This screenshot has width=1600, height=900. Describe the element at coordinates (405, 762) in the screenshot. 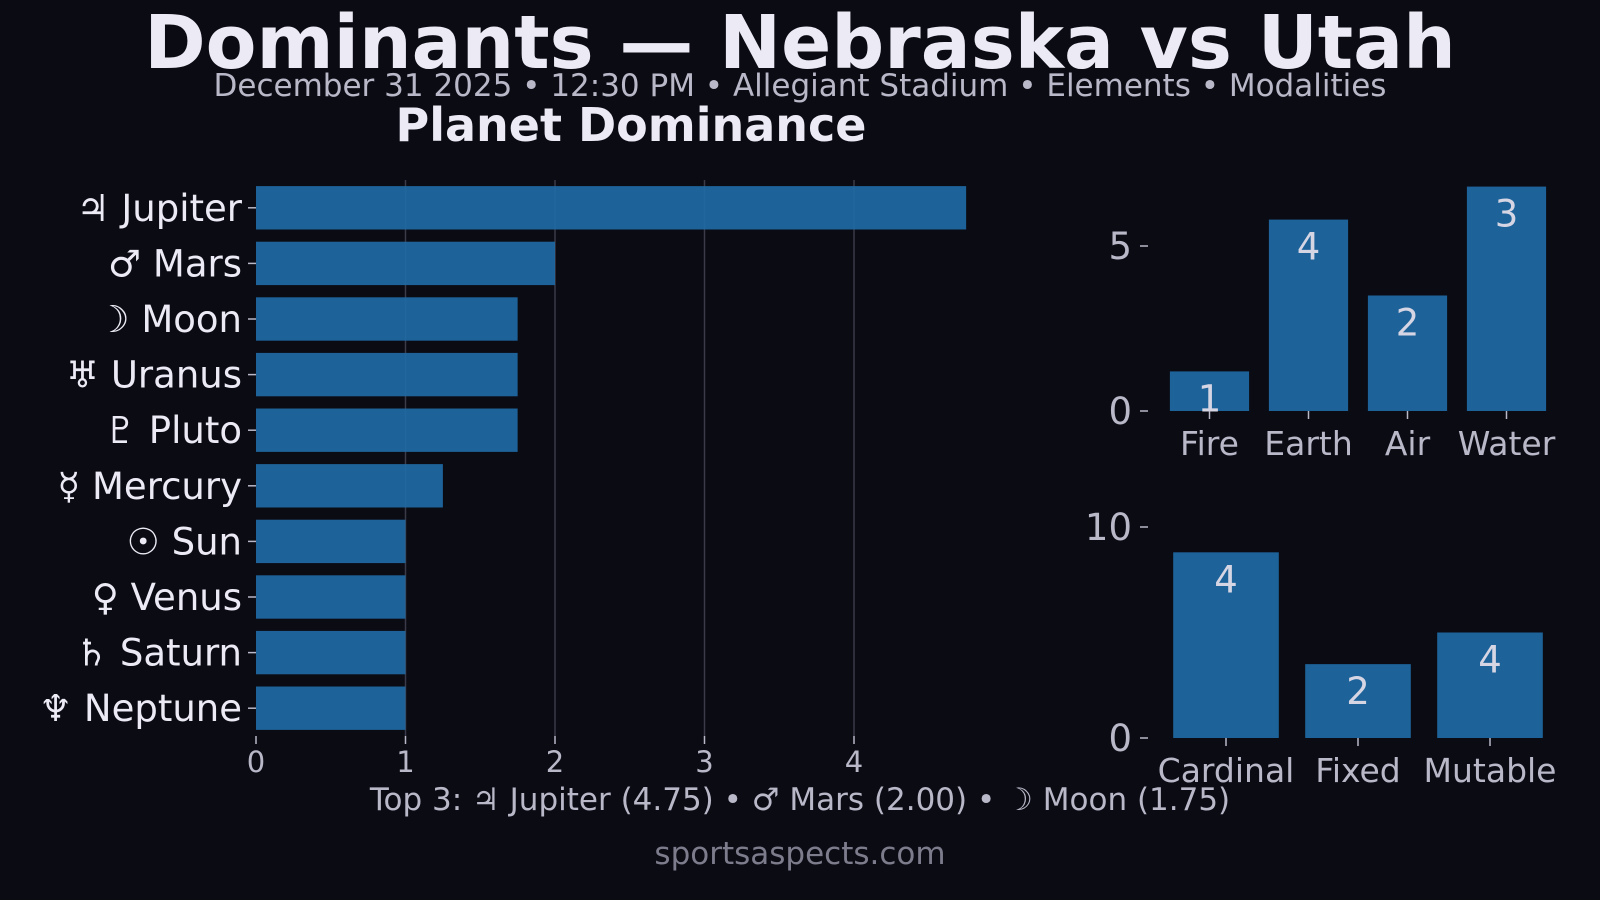

I see `x-tick-label: 1` at that location.